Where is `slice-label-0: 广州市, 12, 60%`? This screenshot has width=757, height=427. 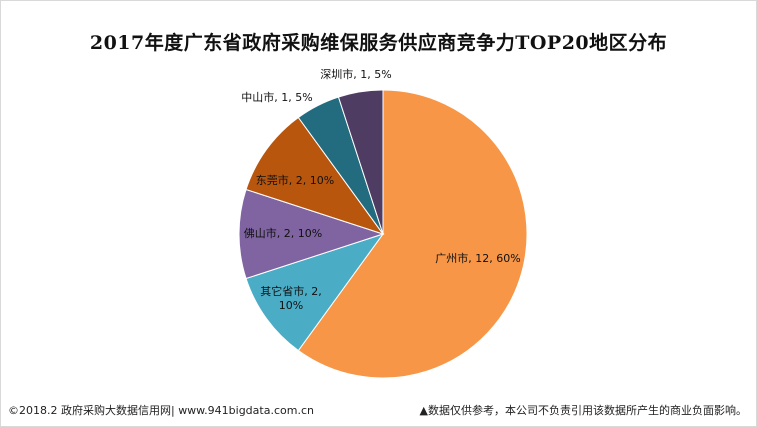 slice-label-0: 广州市, 12, 60% is located at coordinates (477, 258).